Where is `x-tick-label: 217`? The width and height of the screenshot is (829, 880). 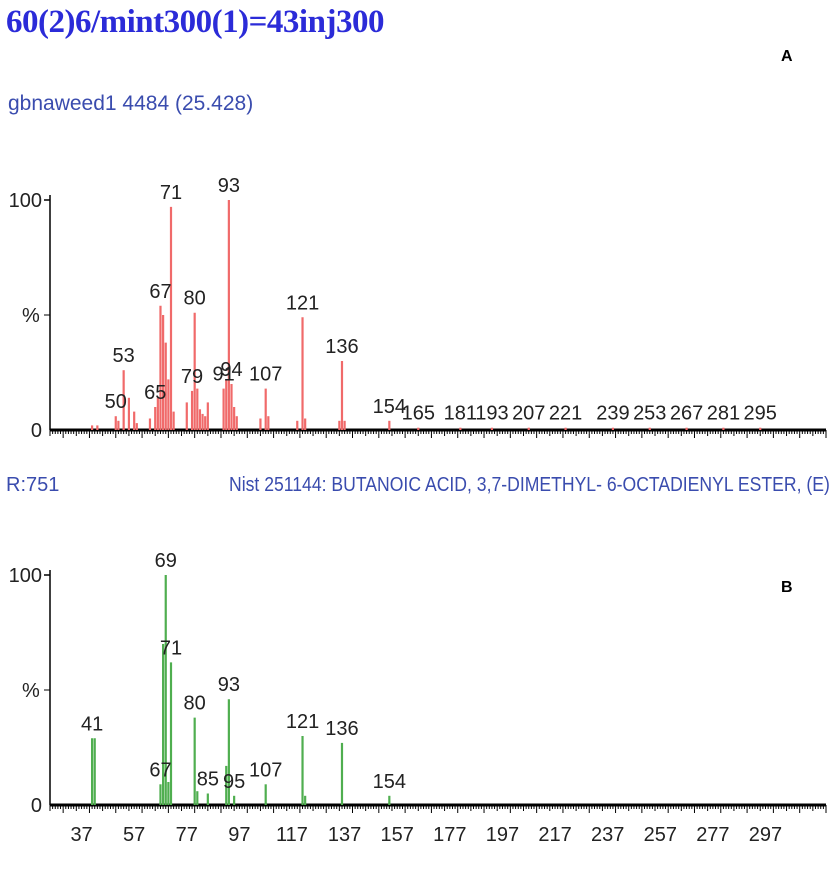
x-tick-label: 217 is located at coordinates (554, 835).